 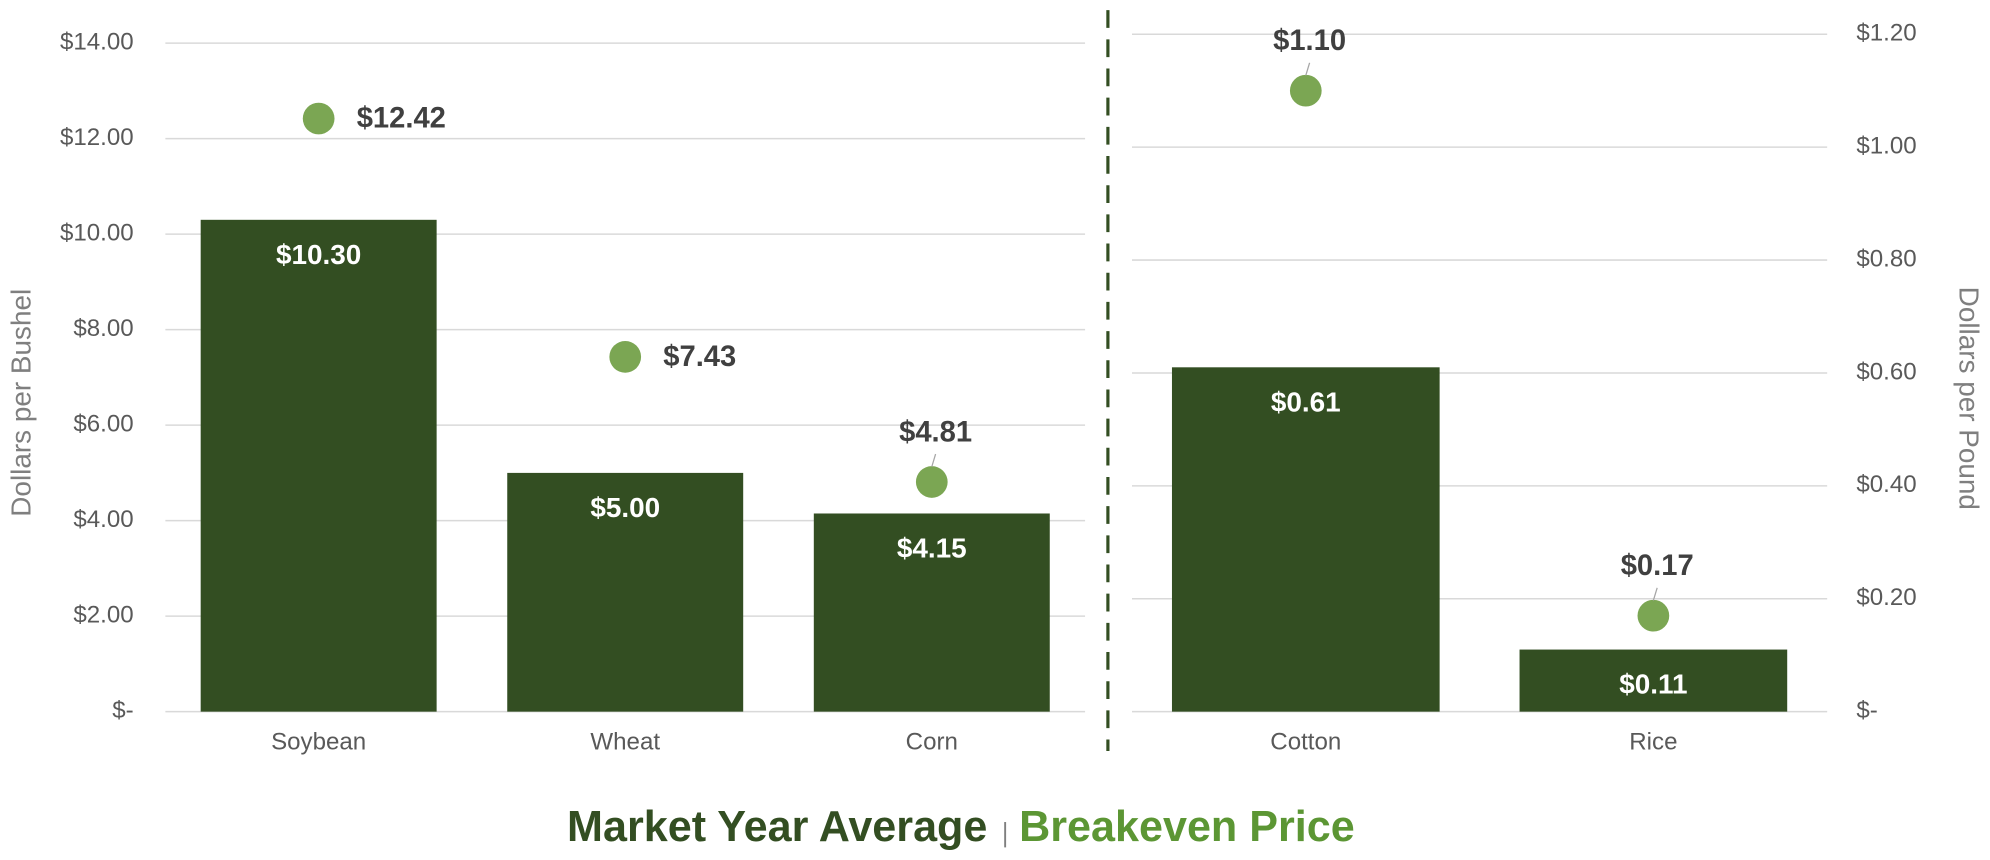 What do you see at coordinates (1968, 398) in the screenshot?
I see `y-axis-title: Dollars per Pound` at bounding box center [1968, 398].